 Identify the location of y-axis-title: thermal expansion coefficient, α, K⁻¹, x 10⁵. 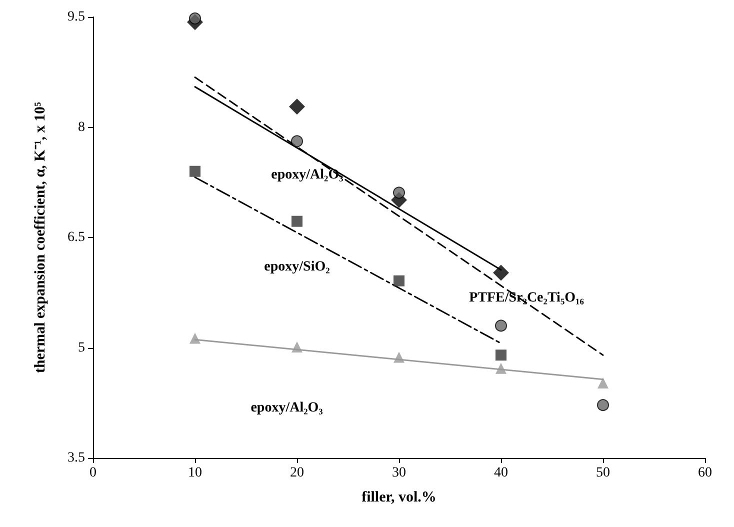
(40, 237).